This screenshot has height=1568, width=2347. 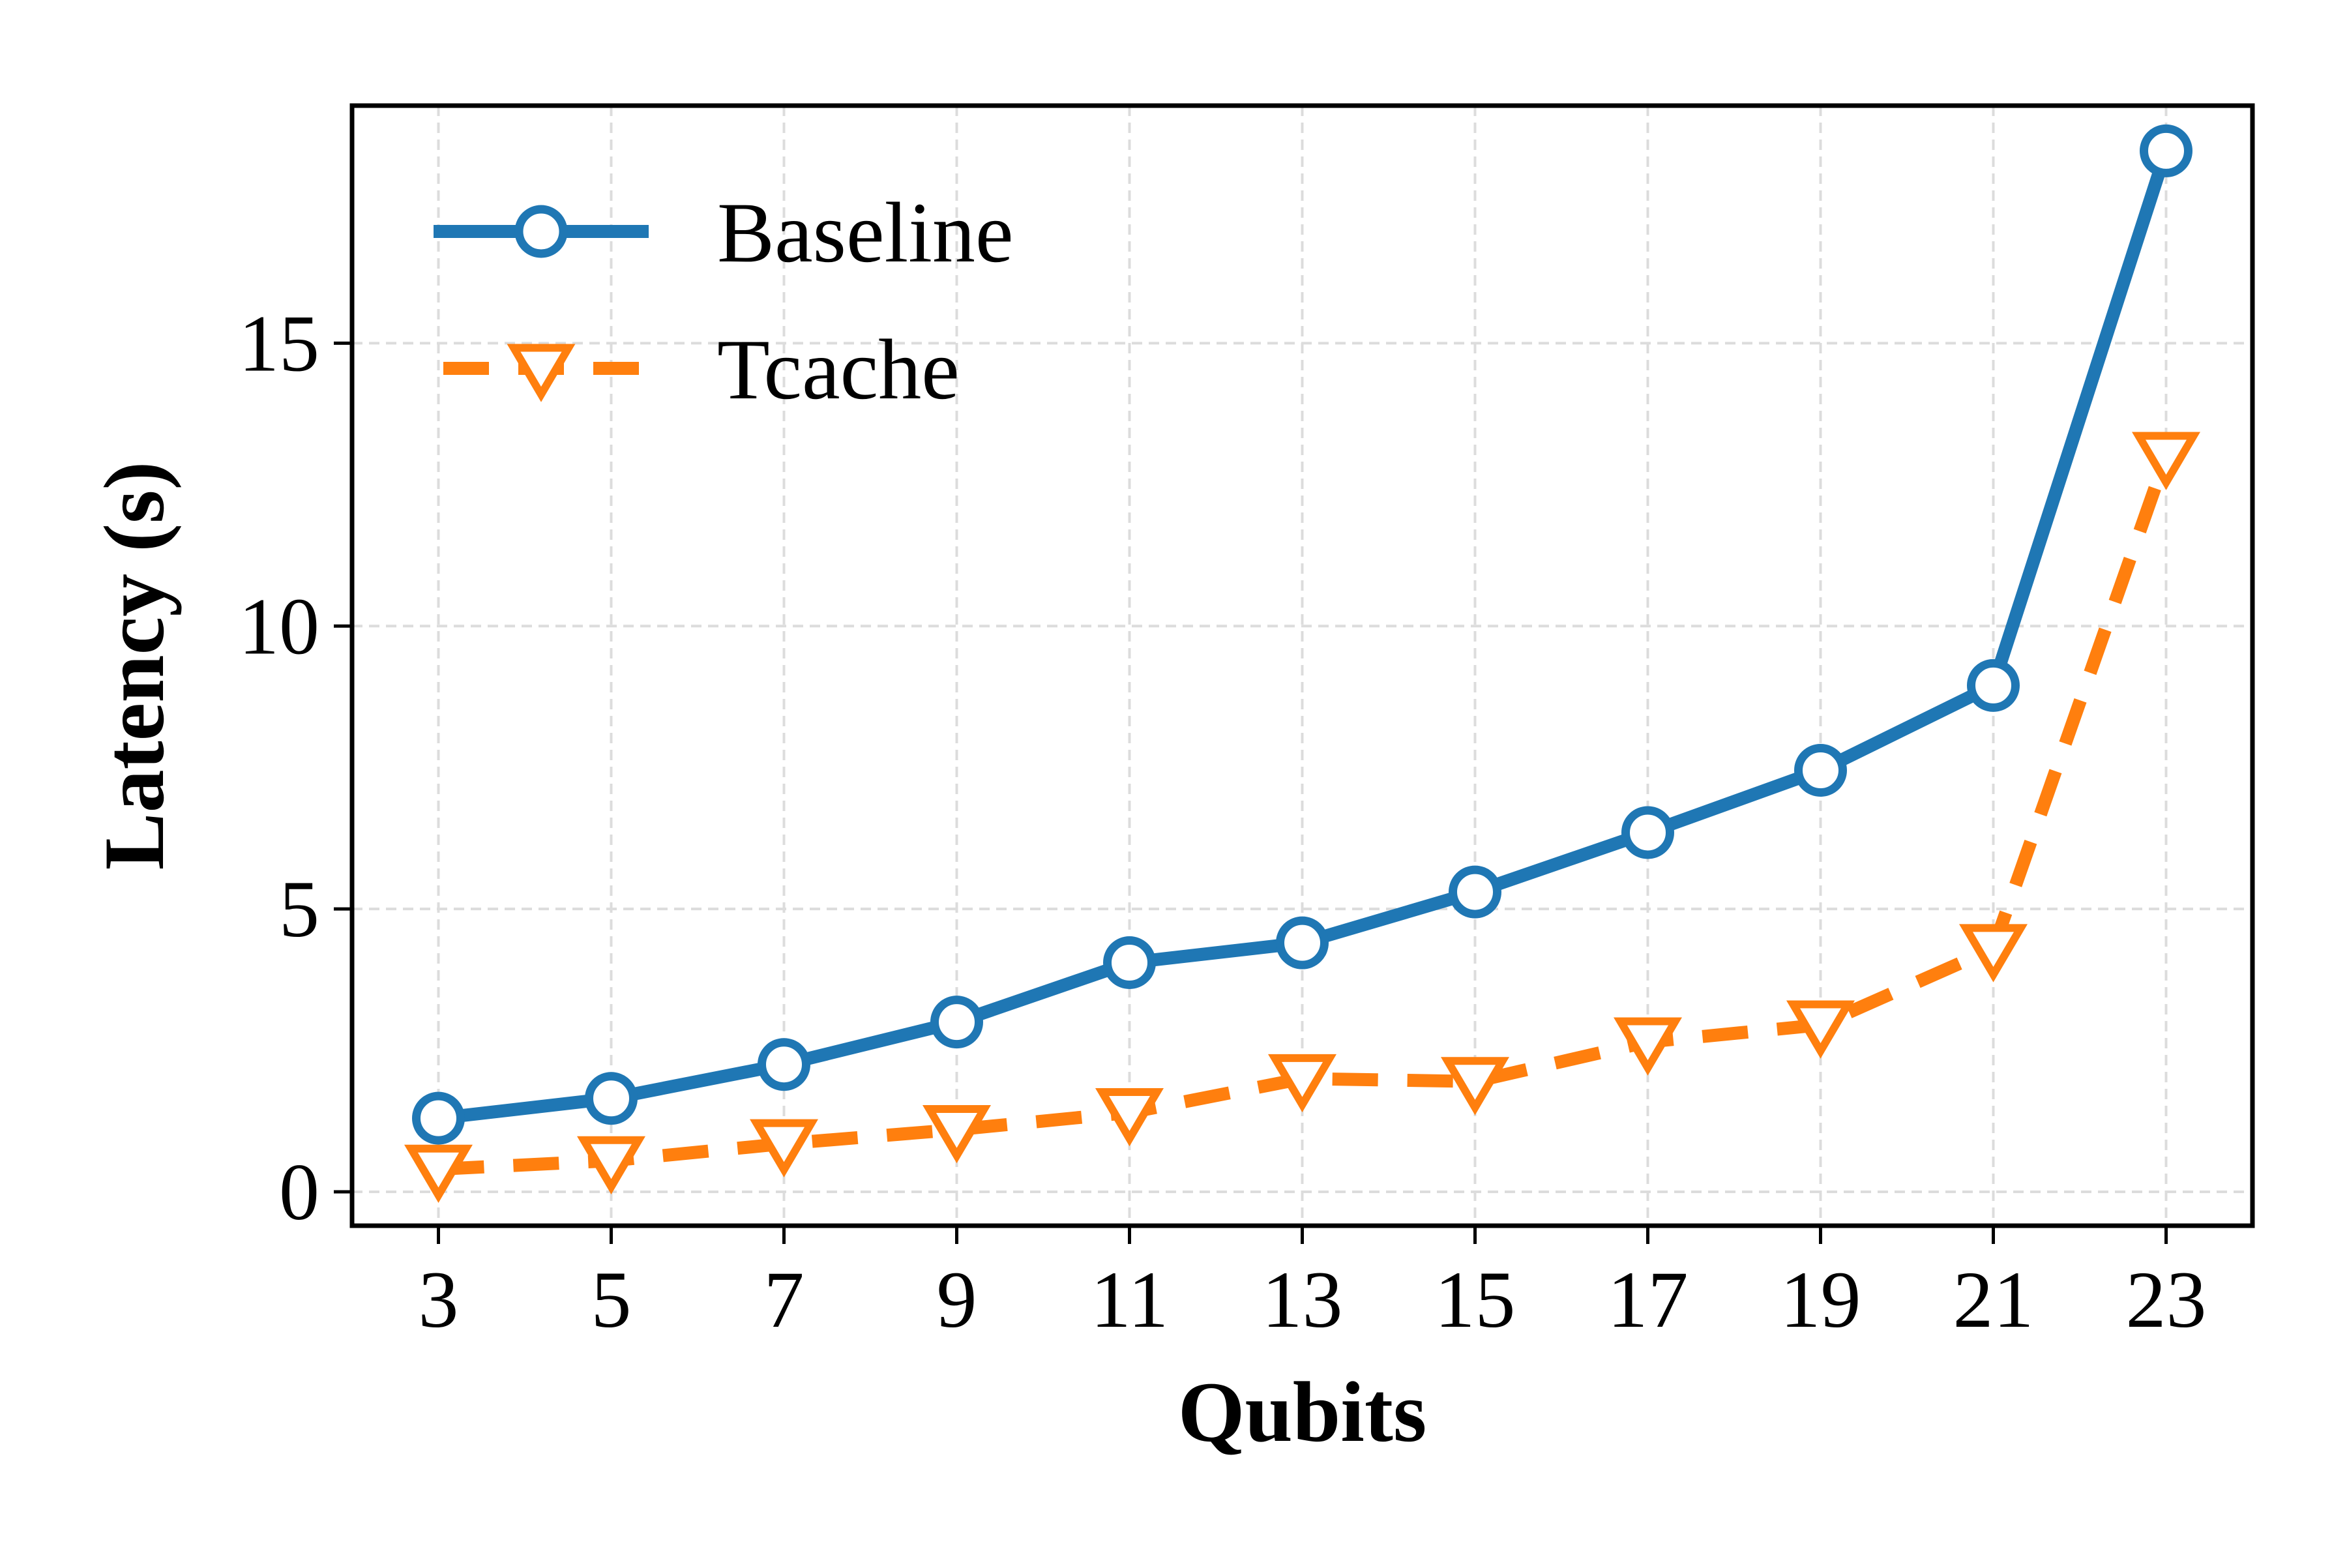 I want to click on y-tick-label: 15, so click(x=279, y=343).